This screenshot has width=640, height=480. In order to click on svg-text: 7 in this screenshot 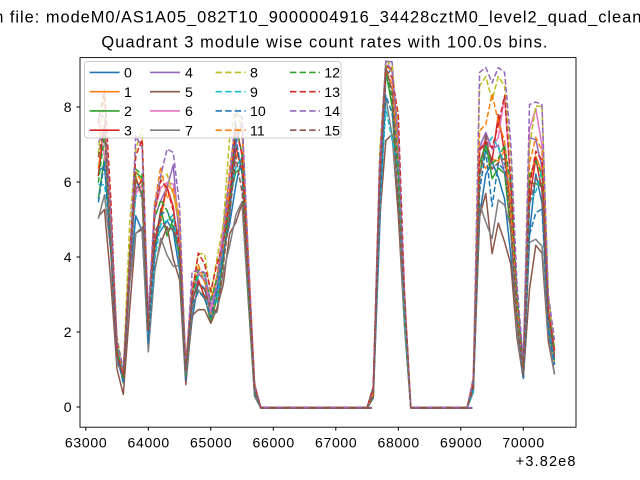, I will do `click(189, 131)`.